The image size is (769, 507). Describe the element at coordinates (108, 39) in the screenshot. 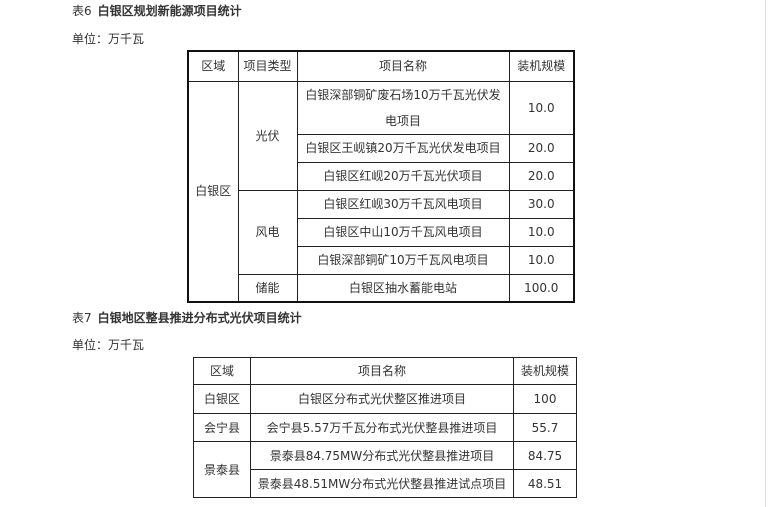

I see `table6-unit: 单位：万千瓦` at that location.